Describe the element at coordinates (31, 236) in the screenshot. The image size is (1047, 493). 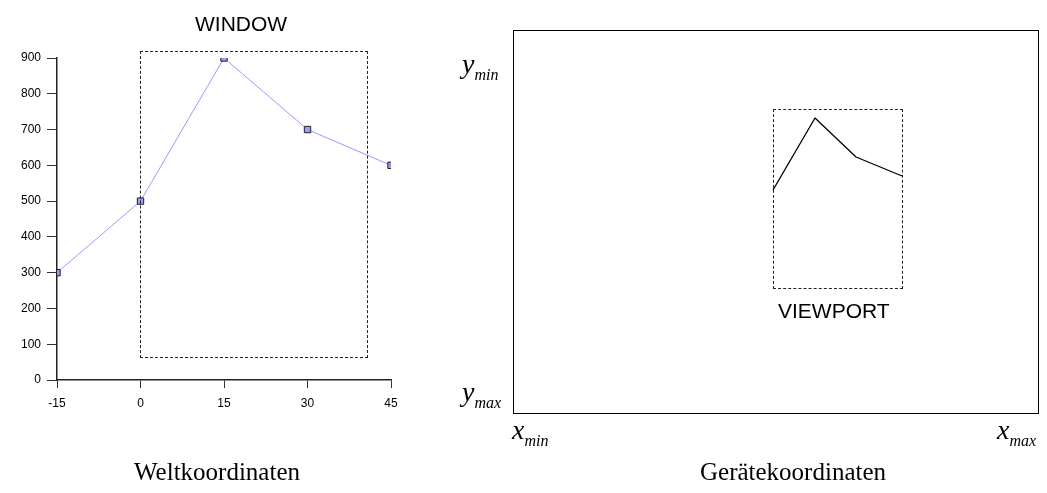
I see `y-tick-label: 400` at that location.